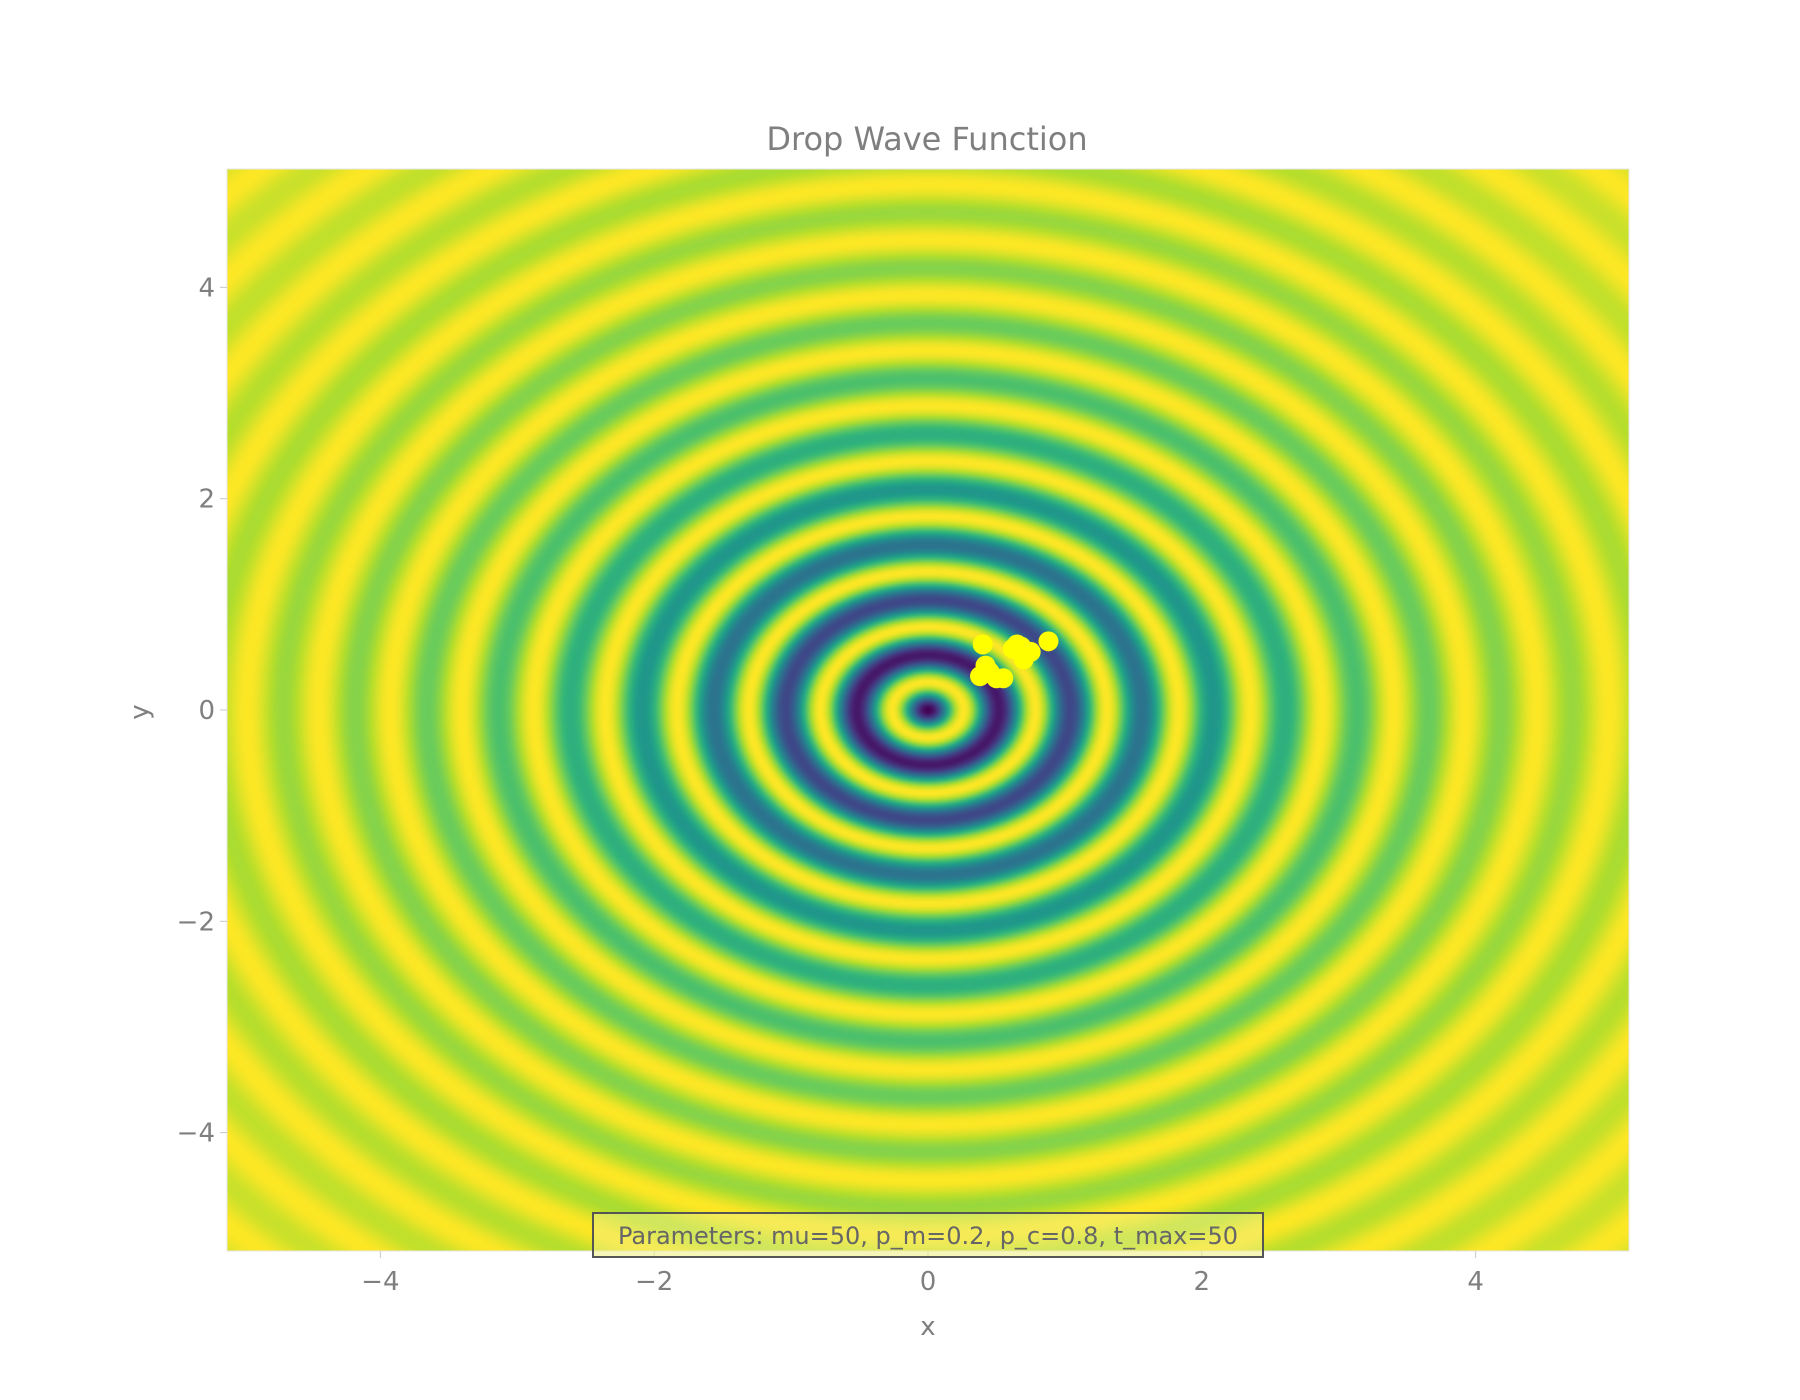  Describe the element at coordinates (206, 288) in the screenshot. I see `y-tick-label: 4` at that location.